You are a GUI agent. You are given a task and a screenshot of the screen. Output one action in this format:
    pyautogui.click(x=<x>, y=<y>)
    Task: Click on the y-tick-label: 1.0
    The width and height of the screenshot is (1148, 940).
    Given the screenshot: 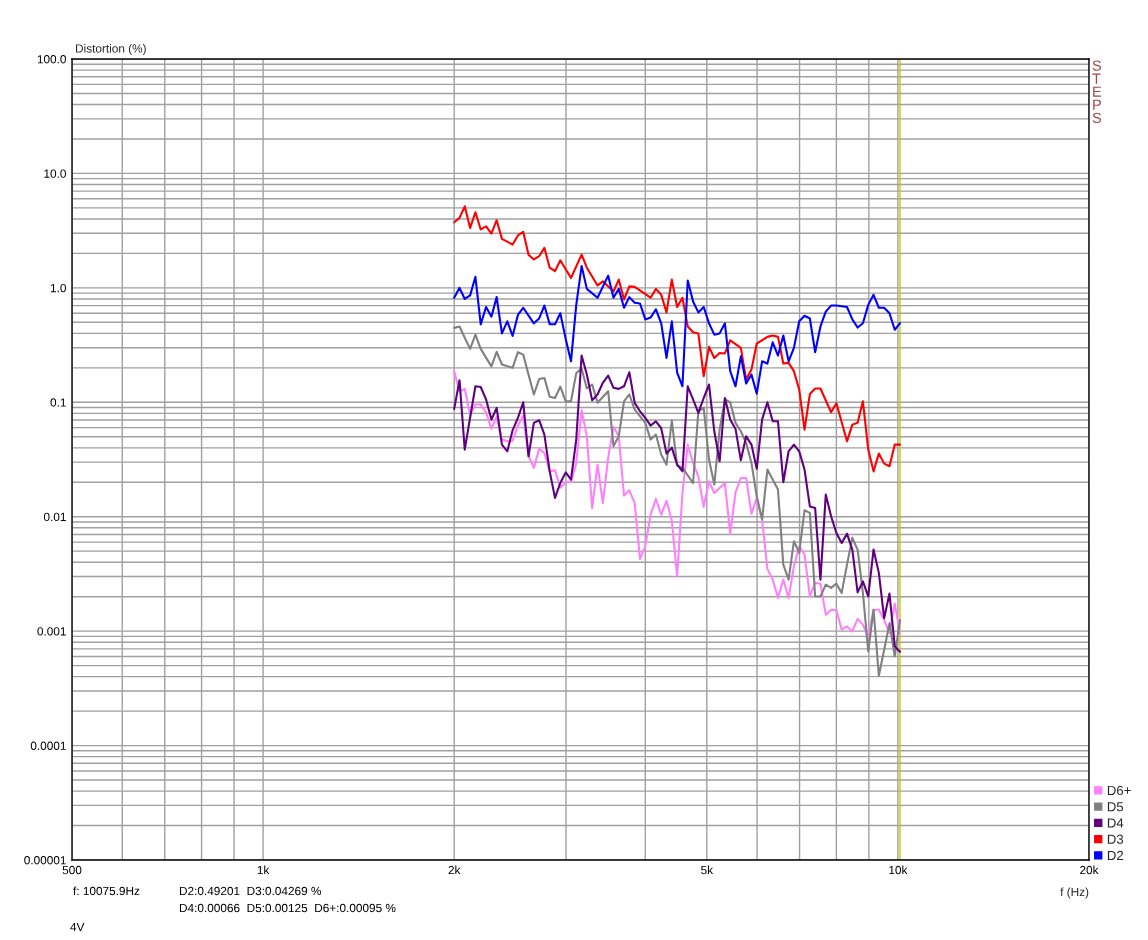 What is the action you would take?
    pyautogui.click(x=58, y=288)
    